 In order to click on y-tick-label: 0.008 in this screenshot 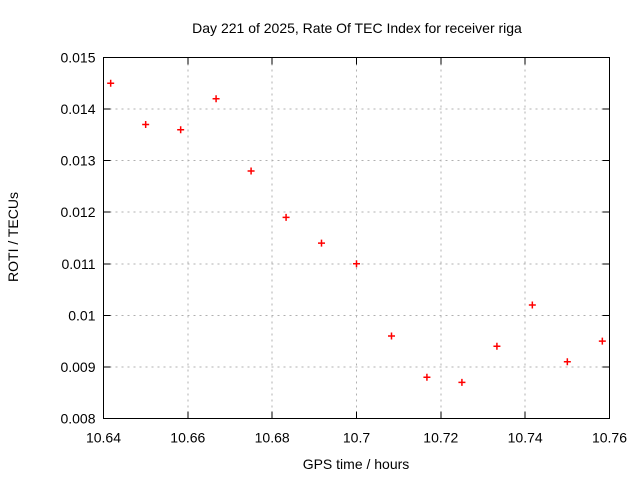, I will do `click(77, 419)`.